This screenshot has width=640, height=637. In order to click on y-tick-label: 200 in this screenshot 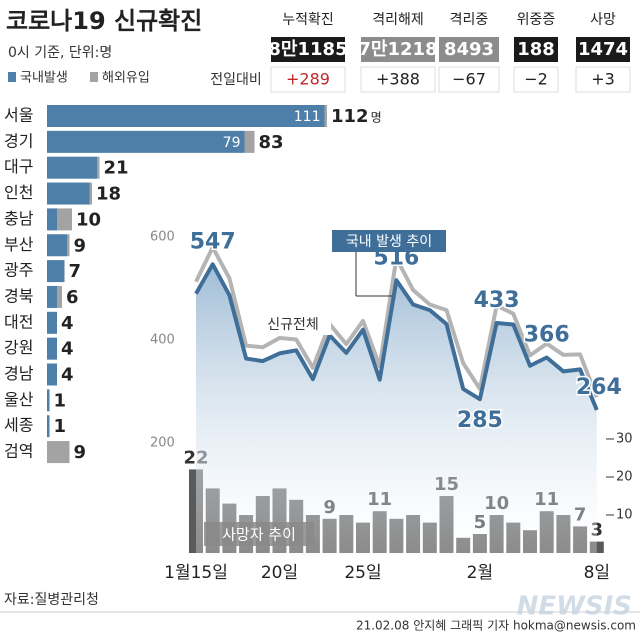, I will do `click(162, 443)`.